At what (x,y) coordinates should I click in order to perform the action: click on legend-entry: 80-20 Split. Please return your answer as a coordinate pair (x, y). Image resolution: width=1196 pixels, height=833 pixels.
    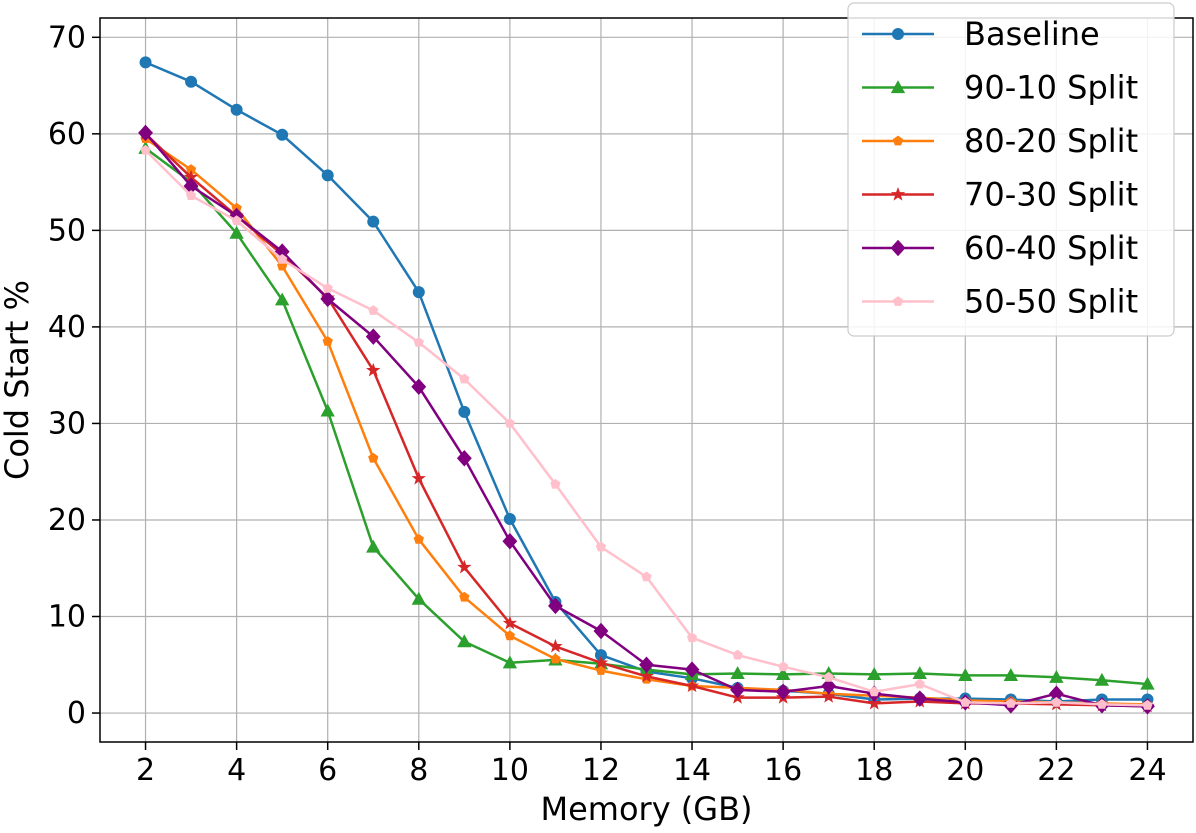
    Looking at the image, I should click on (1000, 141).